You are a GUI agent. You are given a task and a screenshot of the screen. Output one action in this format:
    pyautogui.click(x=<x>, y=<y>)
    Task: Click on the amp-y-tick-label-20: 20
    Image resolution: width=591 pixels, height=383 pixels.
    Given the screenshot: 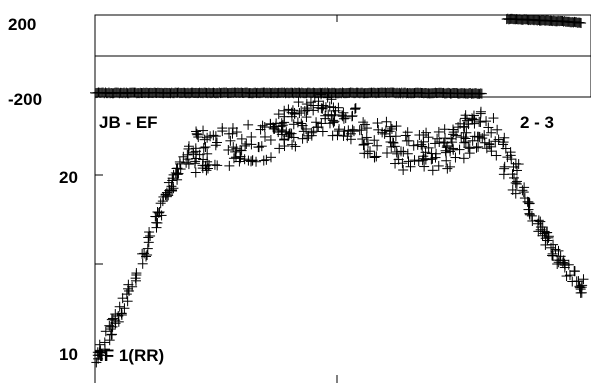 What is the action you would take?
    pyautogui.click(x=68, y=177)
    